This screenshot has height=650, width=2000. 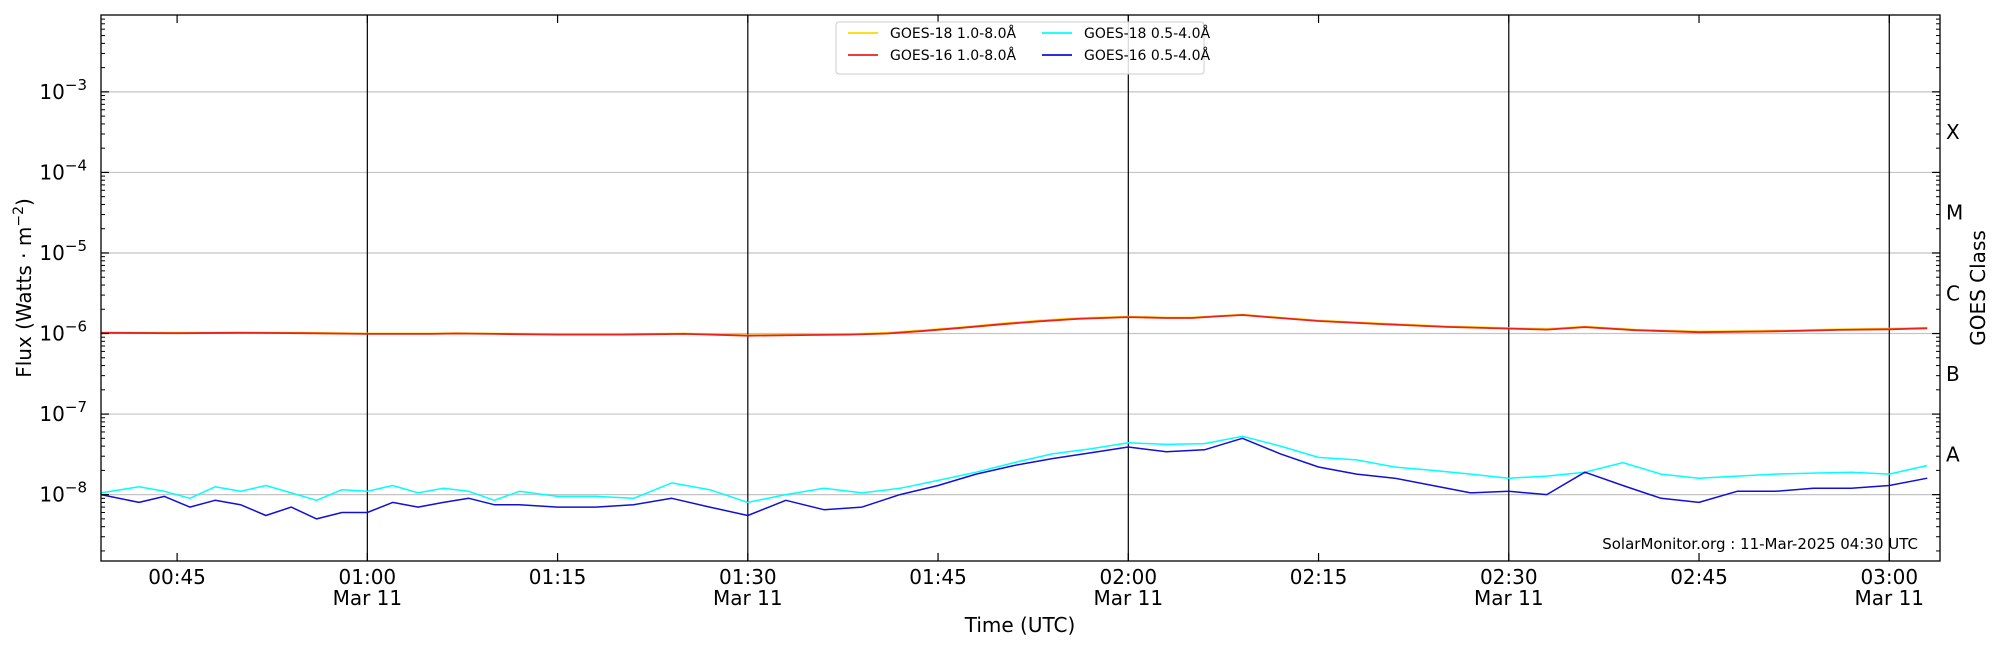 I want to click on goes-class-label: C, so click(x=1953, y=293).